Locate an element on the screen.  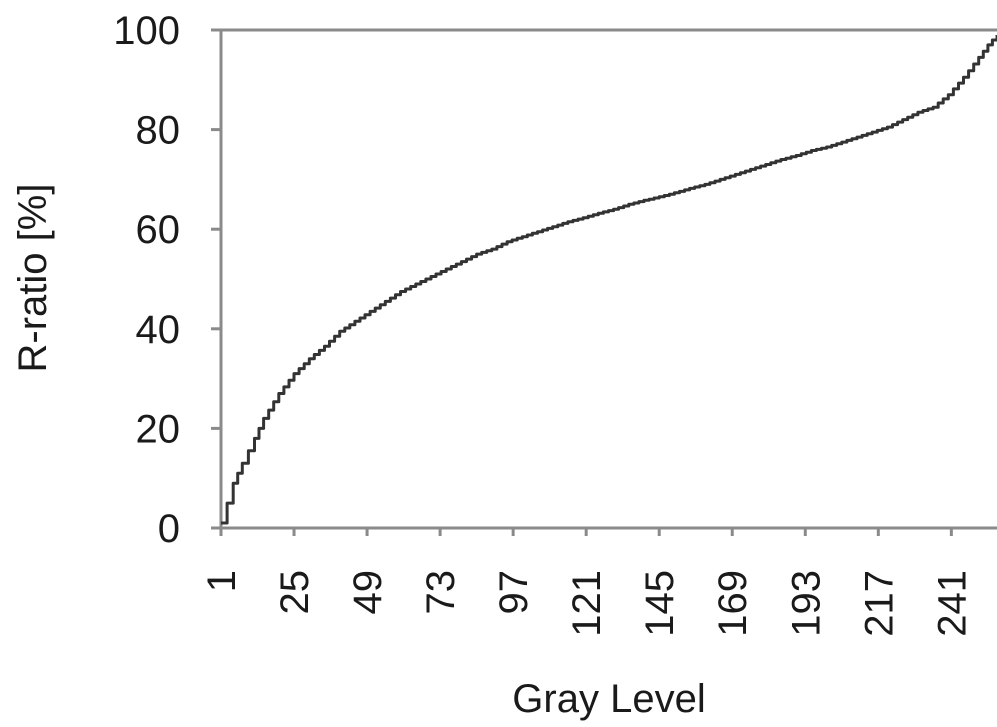
y-tick-label: 60 is located at coordinates (158, 230).